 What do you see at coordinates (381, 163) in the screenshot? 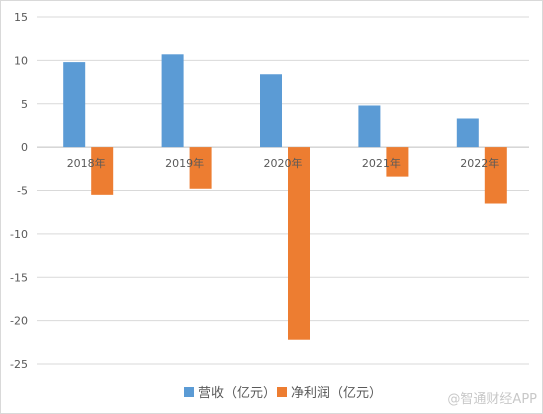
I see `x-category-label: 2021年` at bounding box center [381, 163].